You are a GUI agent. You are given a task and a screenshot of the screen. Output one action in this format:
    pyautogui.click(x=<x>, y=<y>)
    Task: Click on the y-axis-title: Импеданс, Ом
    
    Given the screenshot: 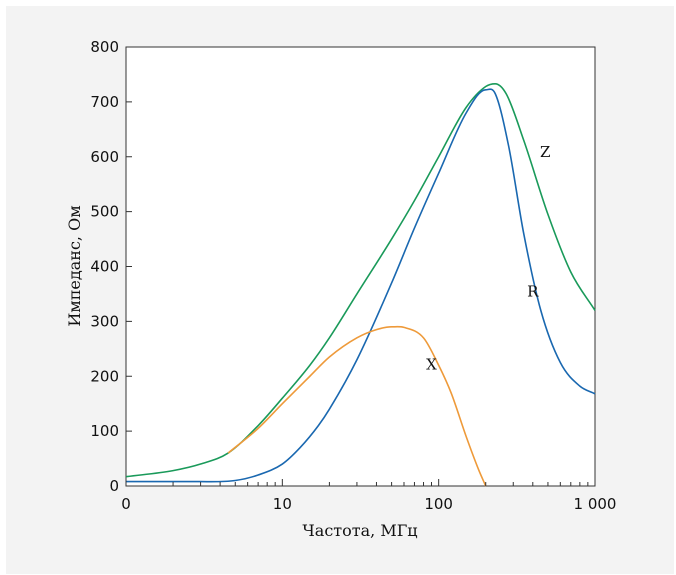 What is the action you would take?
    pyautogui.click(x=74, y=265)
    